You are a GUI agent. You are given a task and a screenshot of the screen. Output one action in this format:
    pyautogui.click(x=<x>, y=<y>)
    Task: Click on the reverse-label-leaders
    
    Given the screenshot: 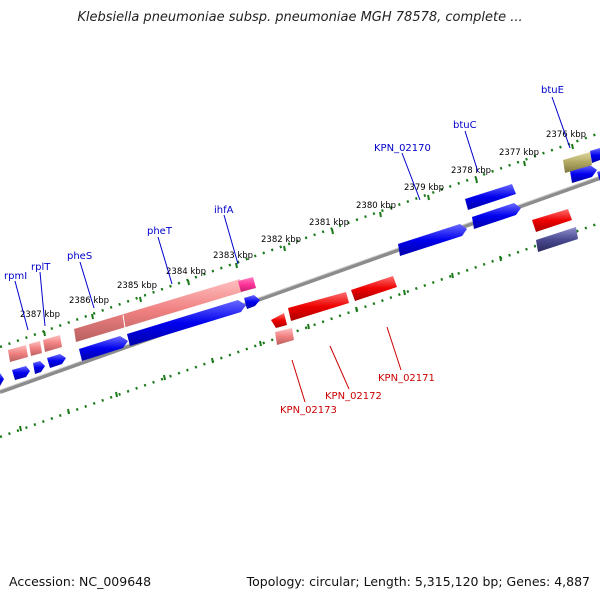 What is the action you would take?
    pyautogui.click(x=346, y=364)
    